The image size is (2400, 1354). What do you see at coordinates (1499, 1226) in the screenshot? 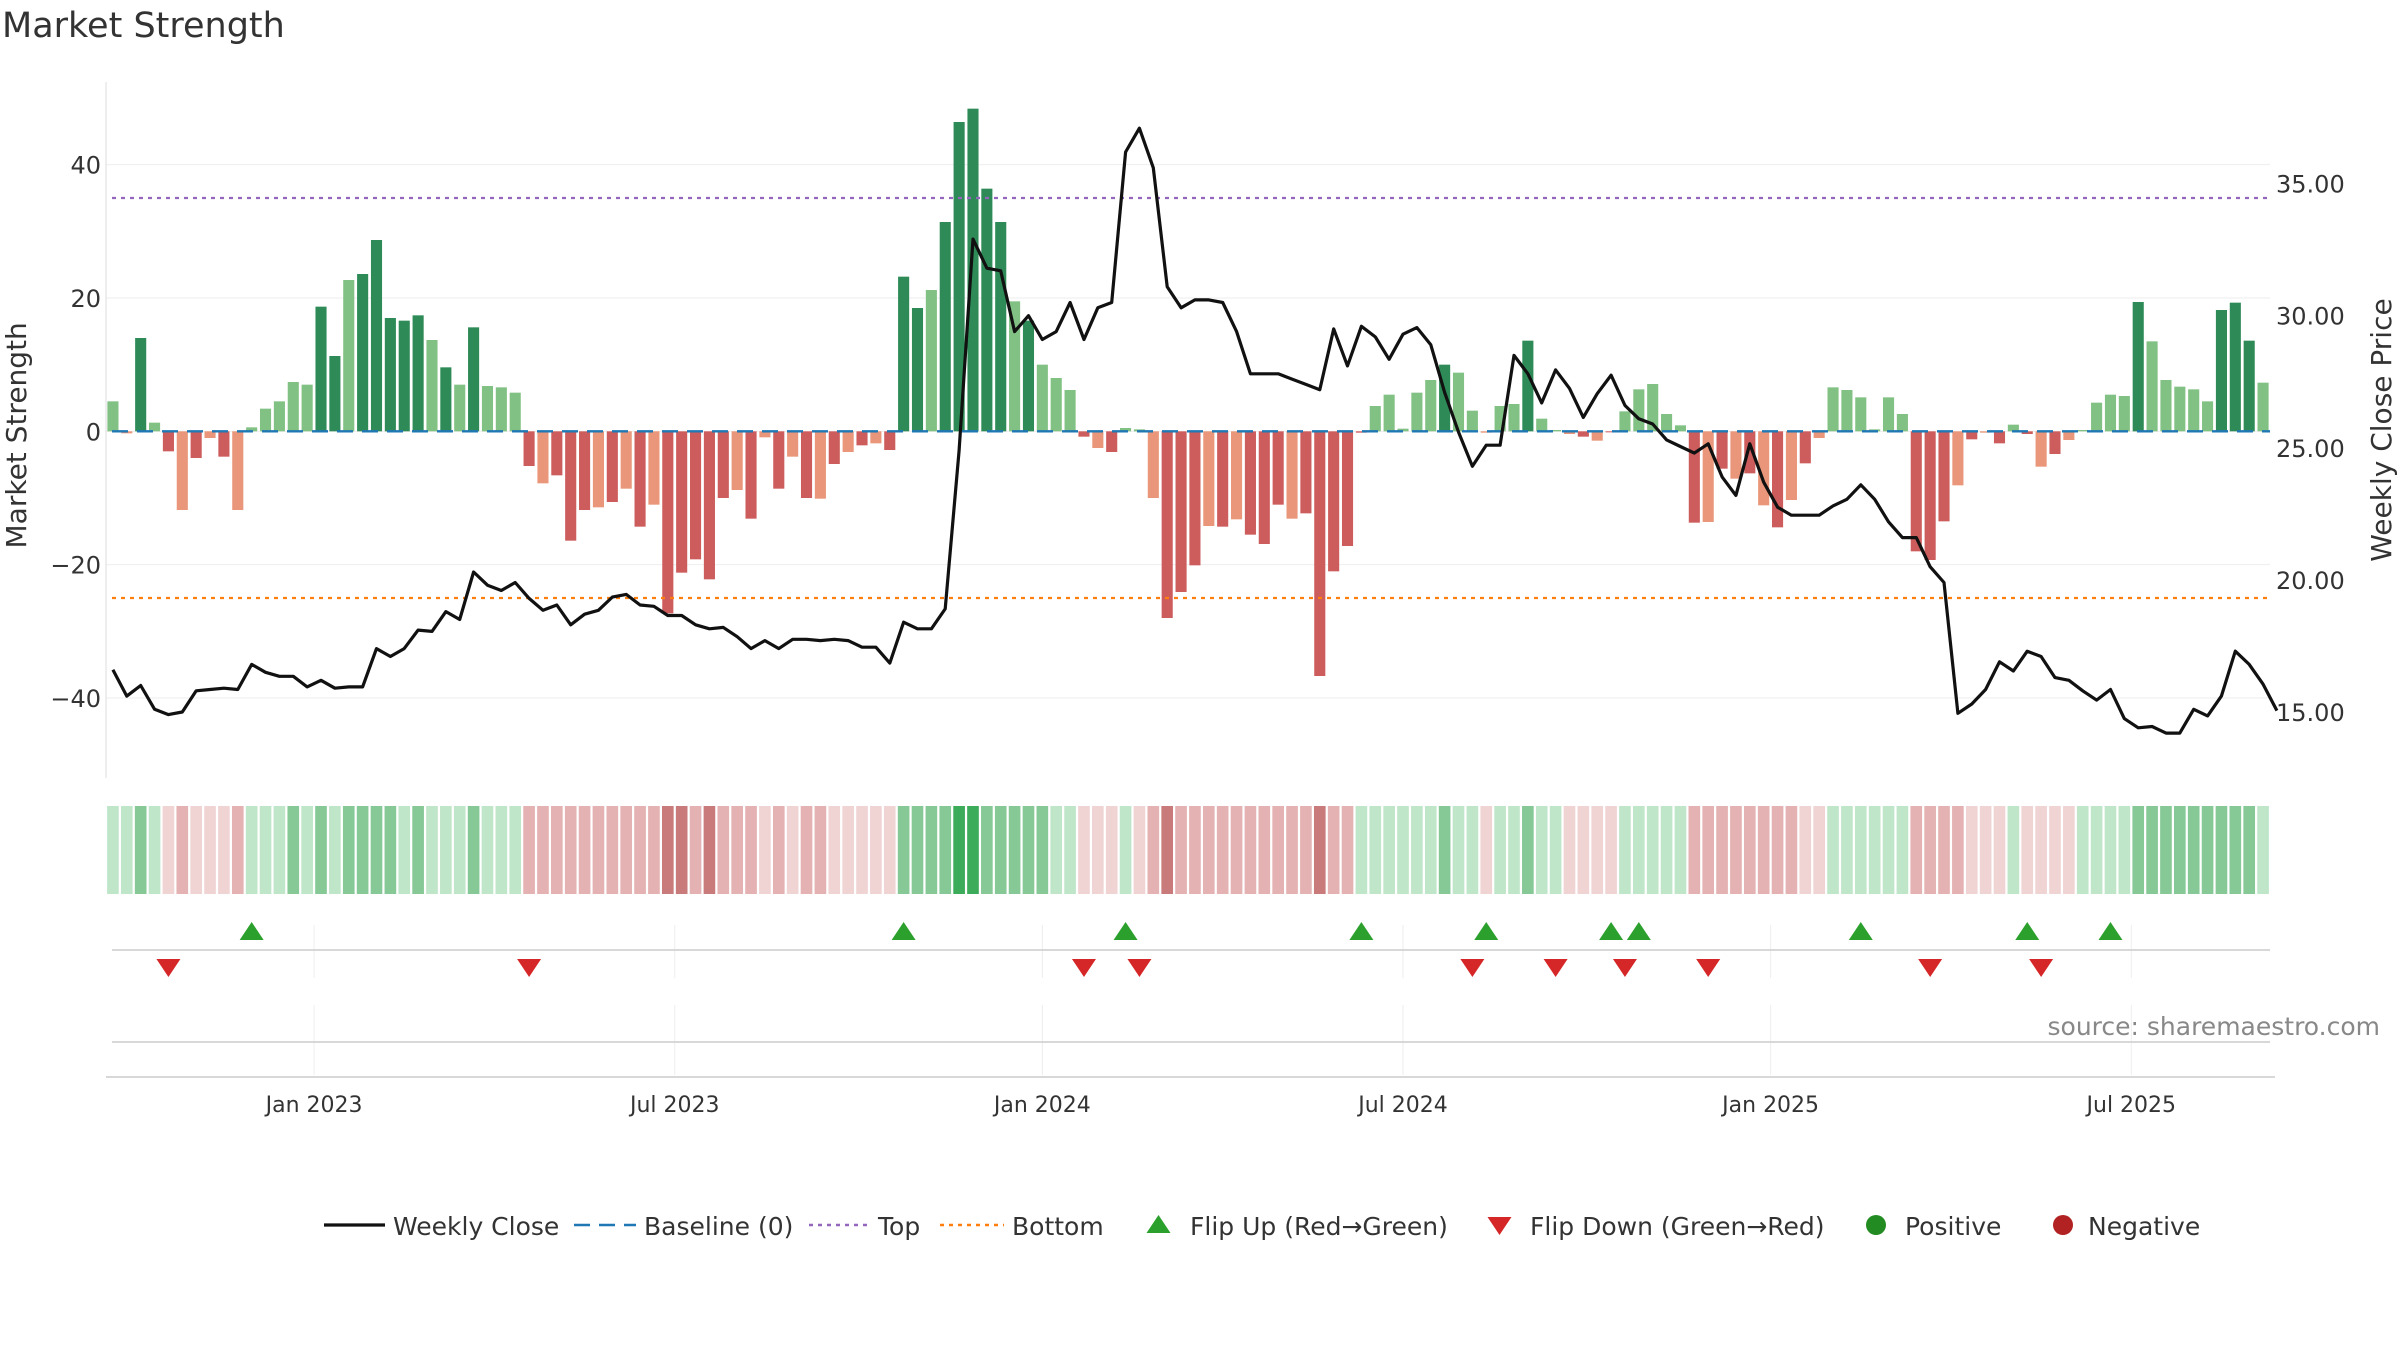
I see `legend-symbol` at bounding box center [1499, 1226].